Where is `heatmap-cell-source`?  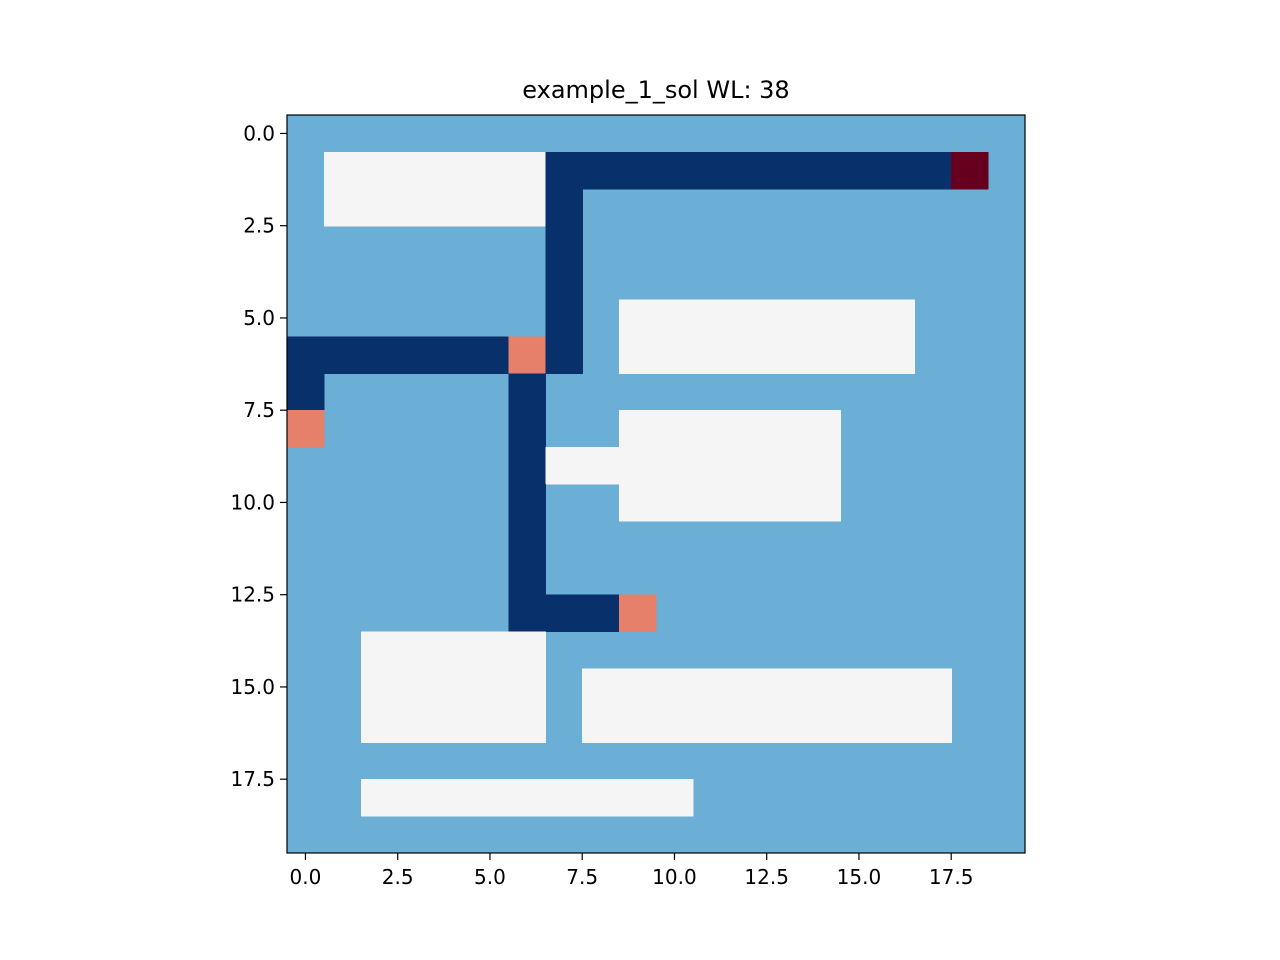 heatmap-cell-source is located at coordinates (970, 170).